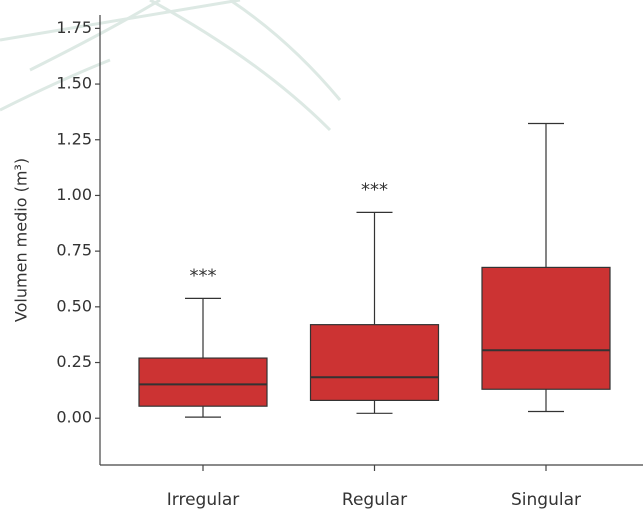 The image size is (643, 514). I want to click on y-tick-label: 0.00, so click(74, 417).